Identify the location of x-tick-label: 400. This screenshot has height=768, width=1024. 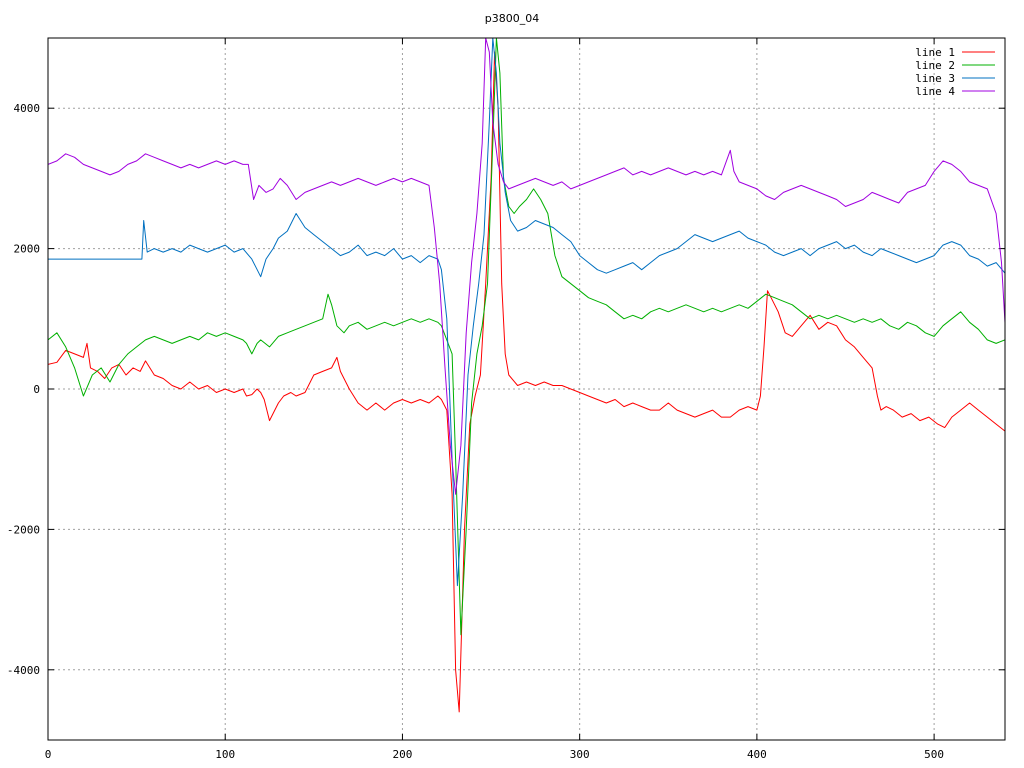
(757, 754).